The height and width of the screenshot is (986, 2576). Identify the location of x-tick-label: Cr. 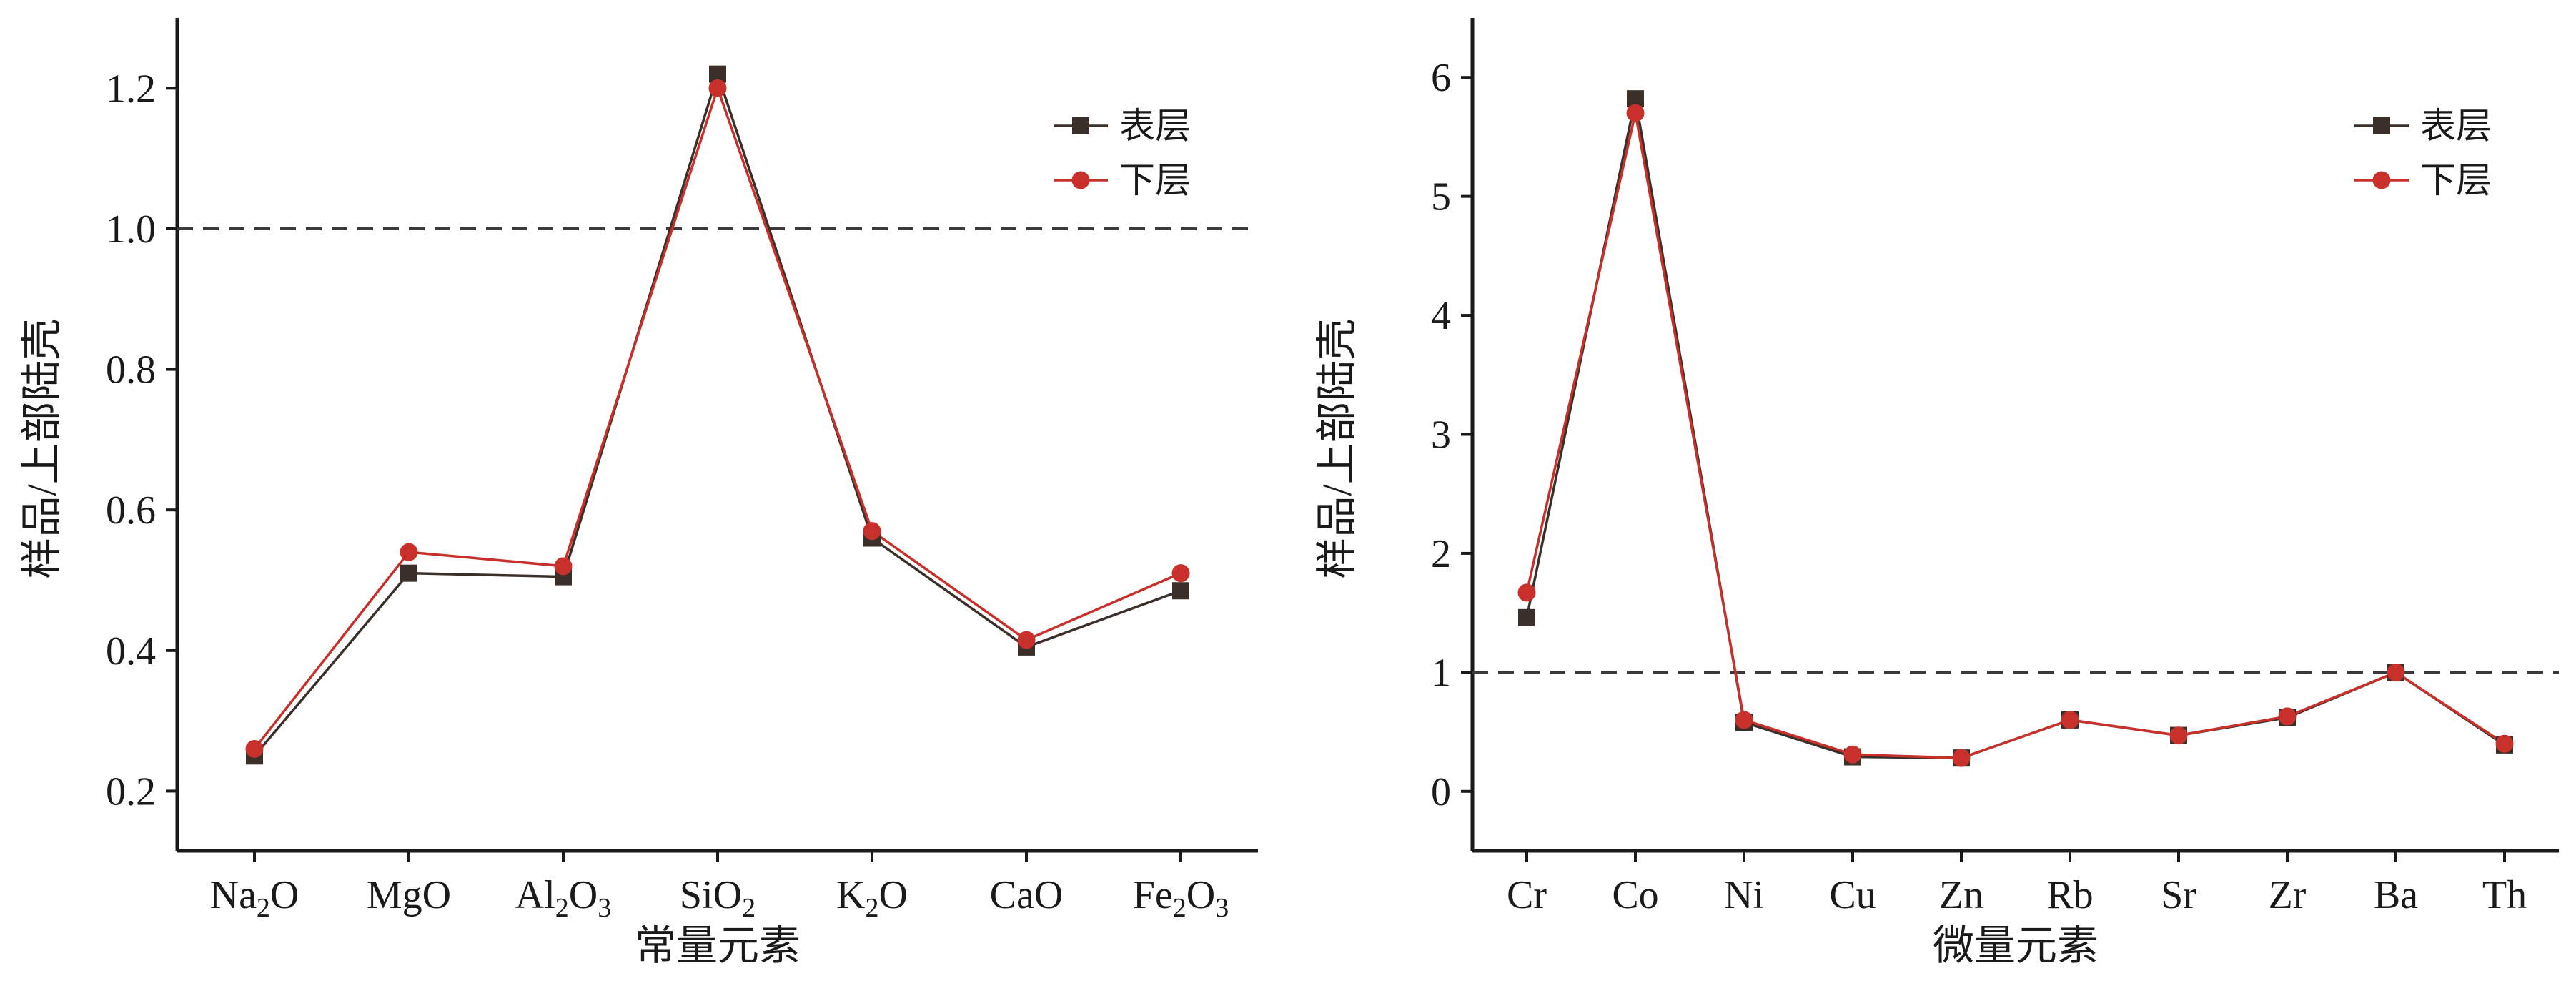
(1527, 895).